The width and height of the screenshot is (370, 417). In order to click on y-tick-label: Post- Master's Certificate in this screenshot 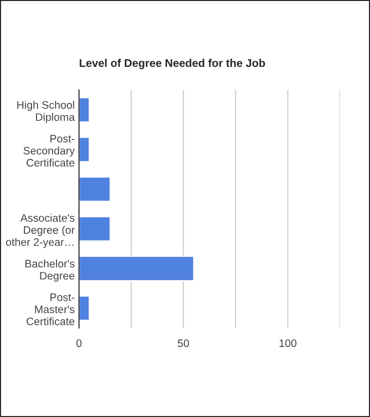, I will do `click(50, 310)`.